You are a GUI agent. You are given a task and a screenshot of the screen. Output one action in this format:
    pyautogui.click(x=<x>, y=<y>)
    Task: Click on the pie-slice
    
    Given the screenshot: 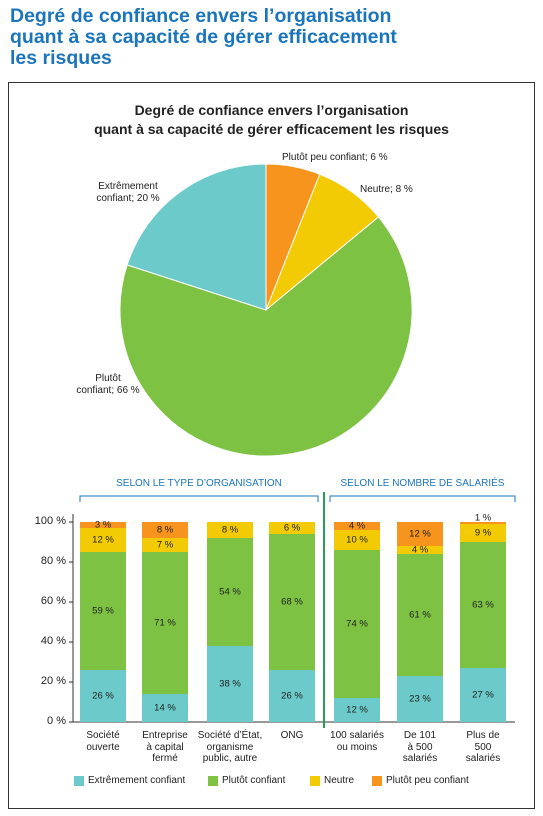 What is the action you would take?
    pyautogui.click(x=196, y=237)
    